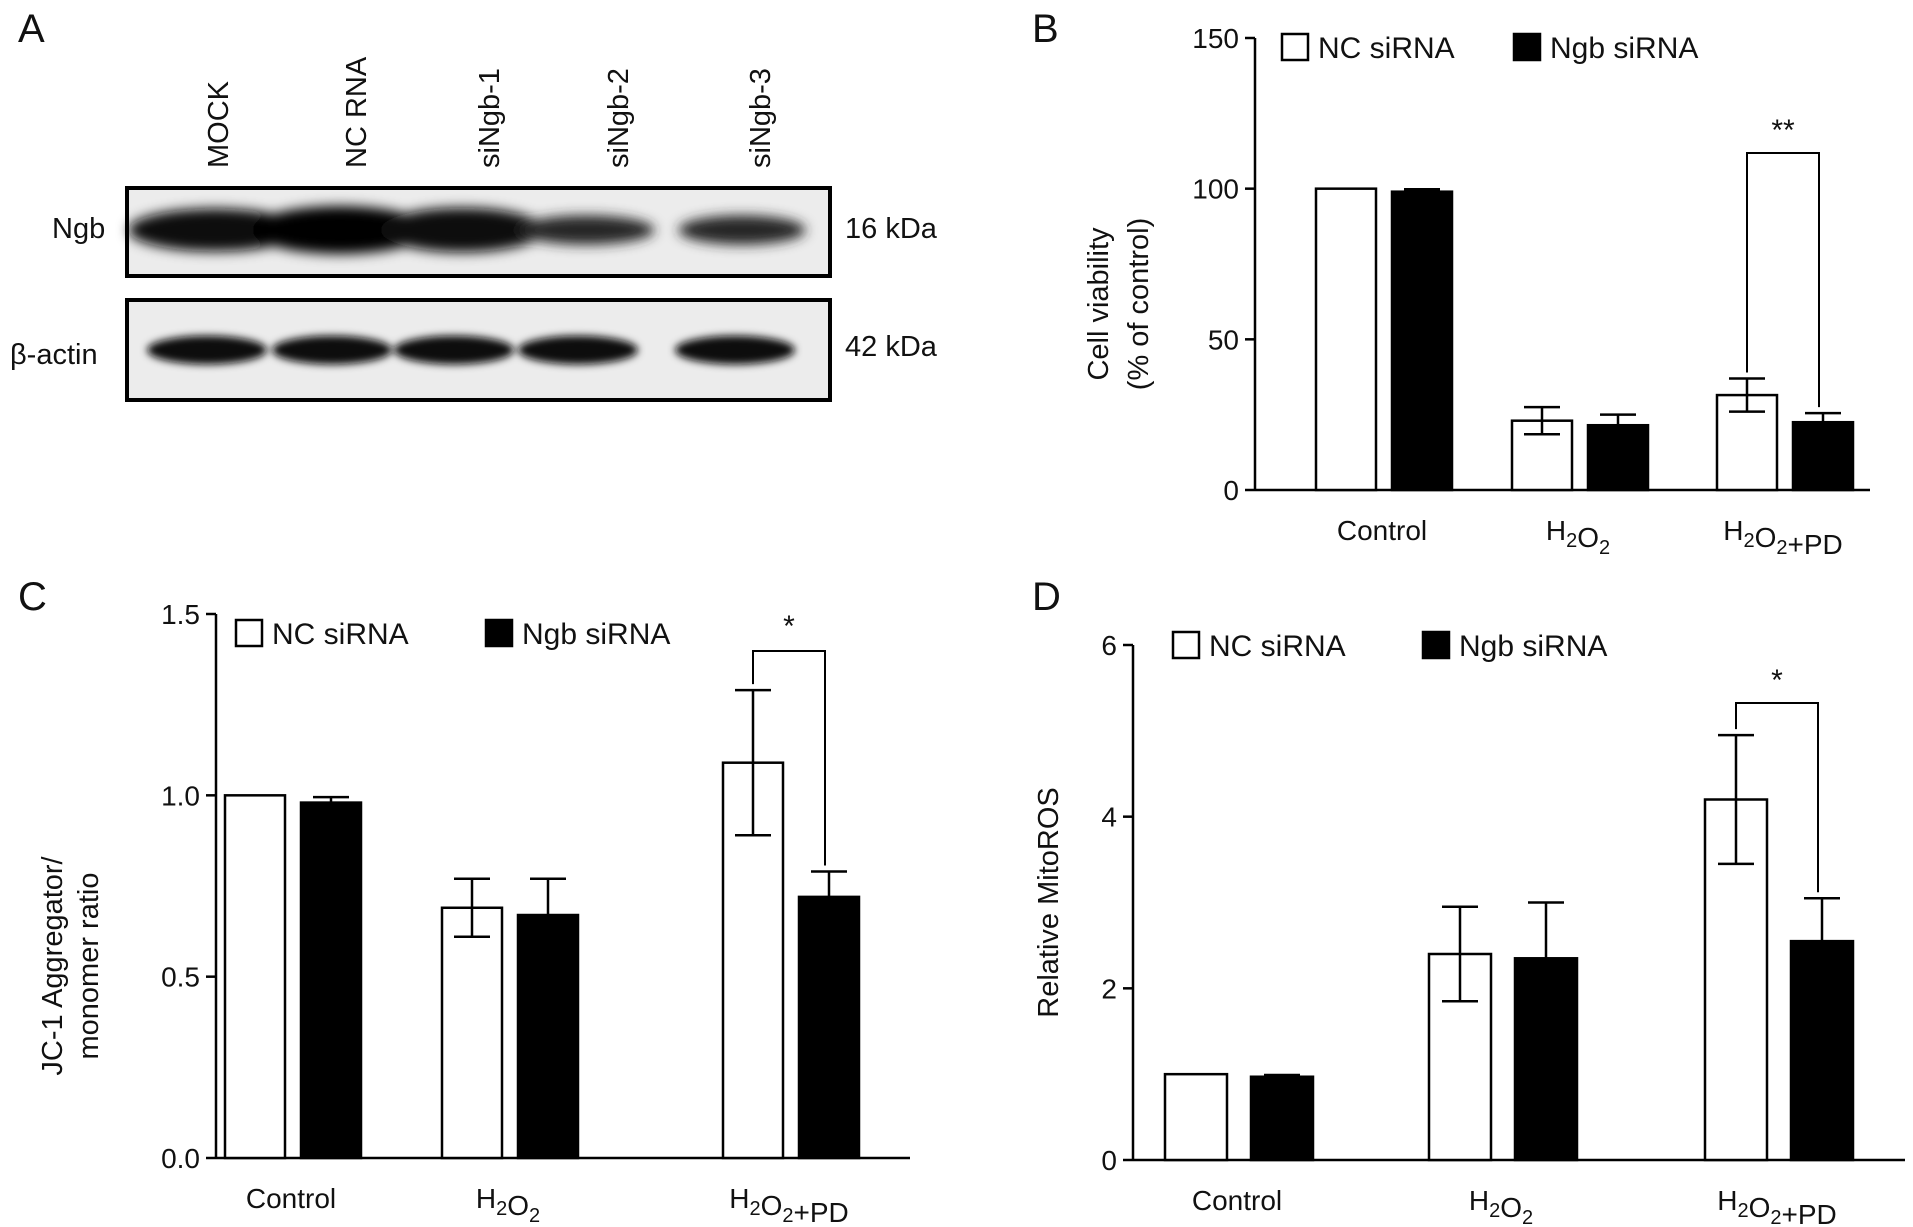 This screenshot has width=1913, height=1227. I want to click on chart-c-significance-bracket, so click(789, 758).